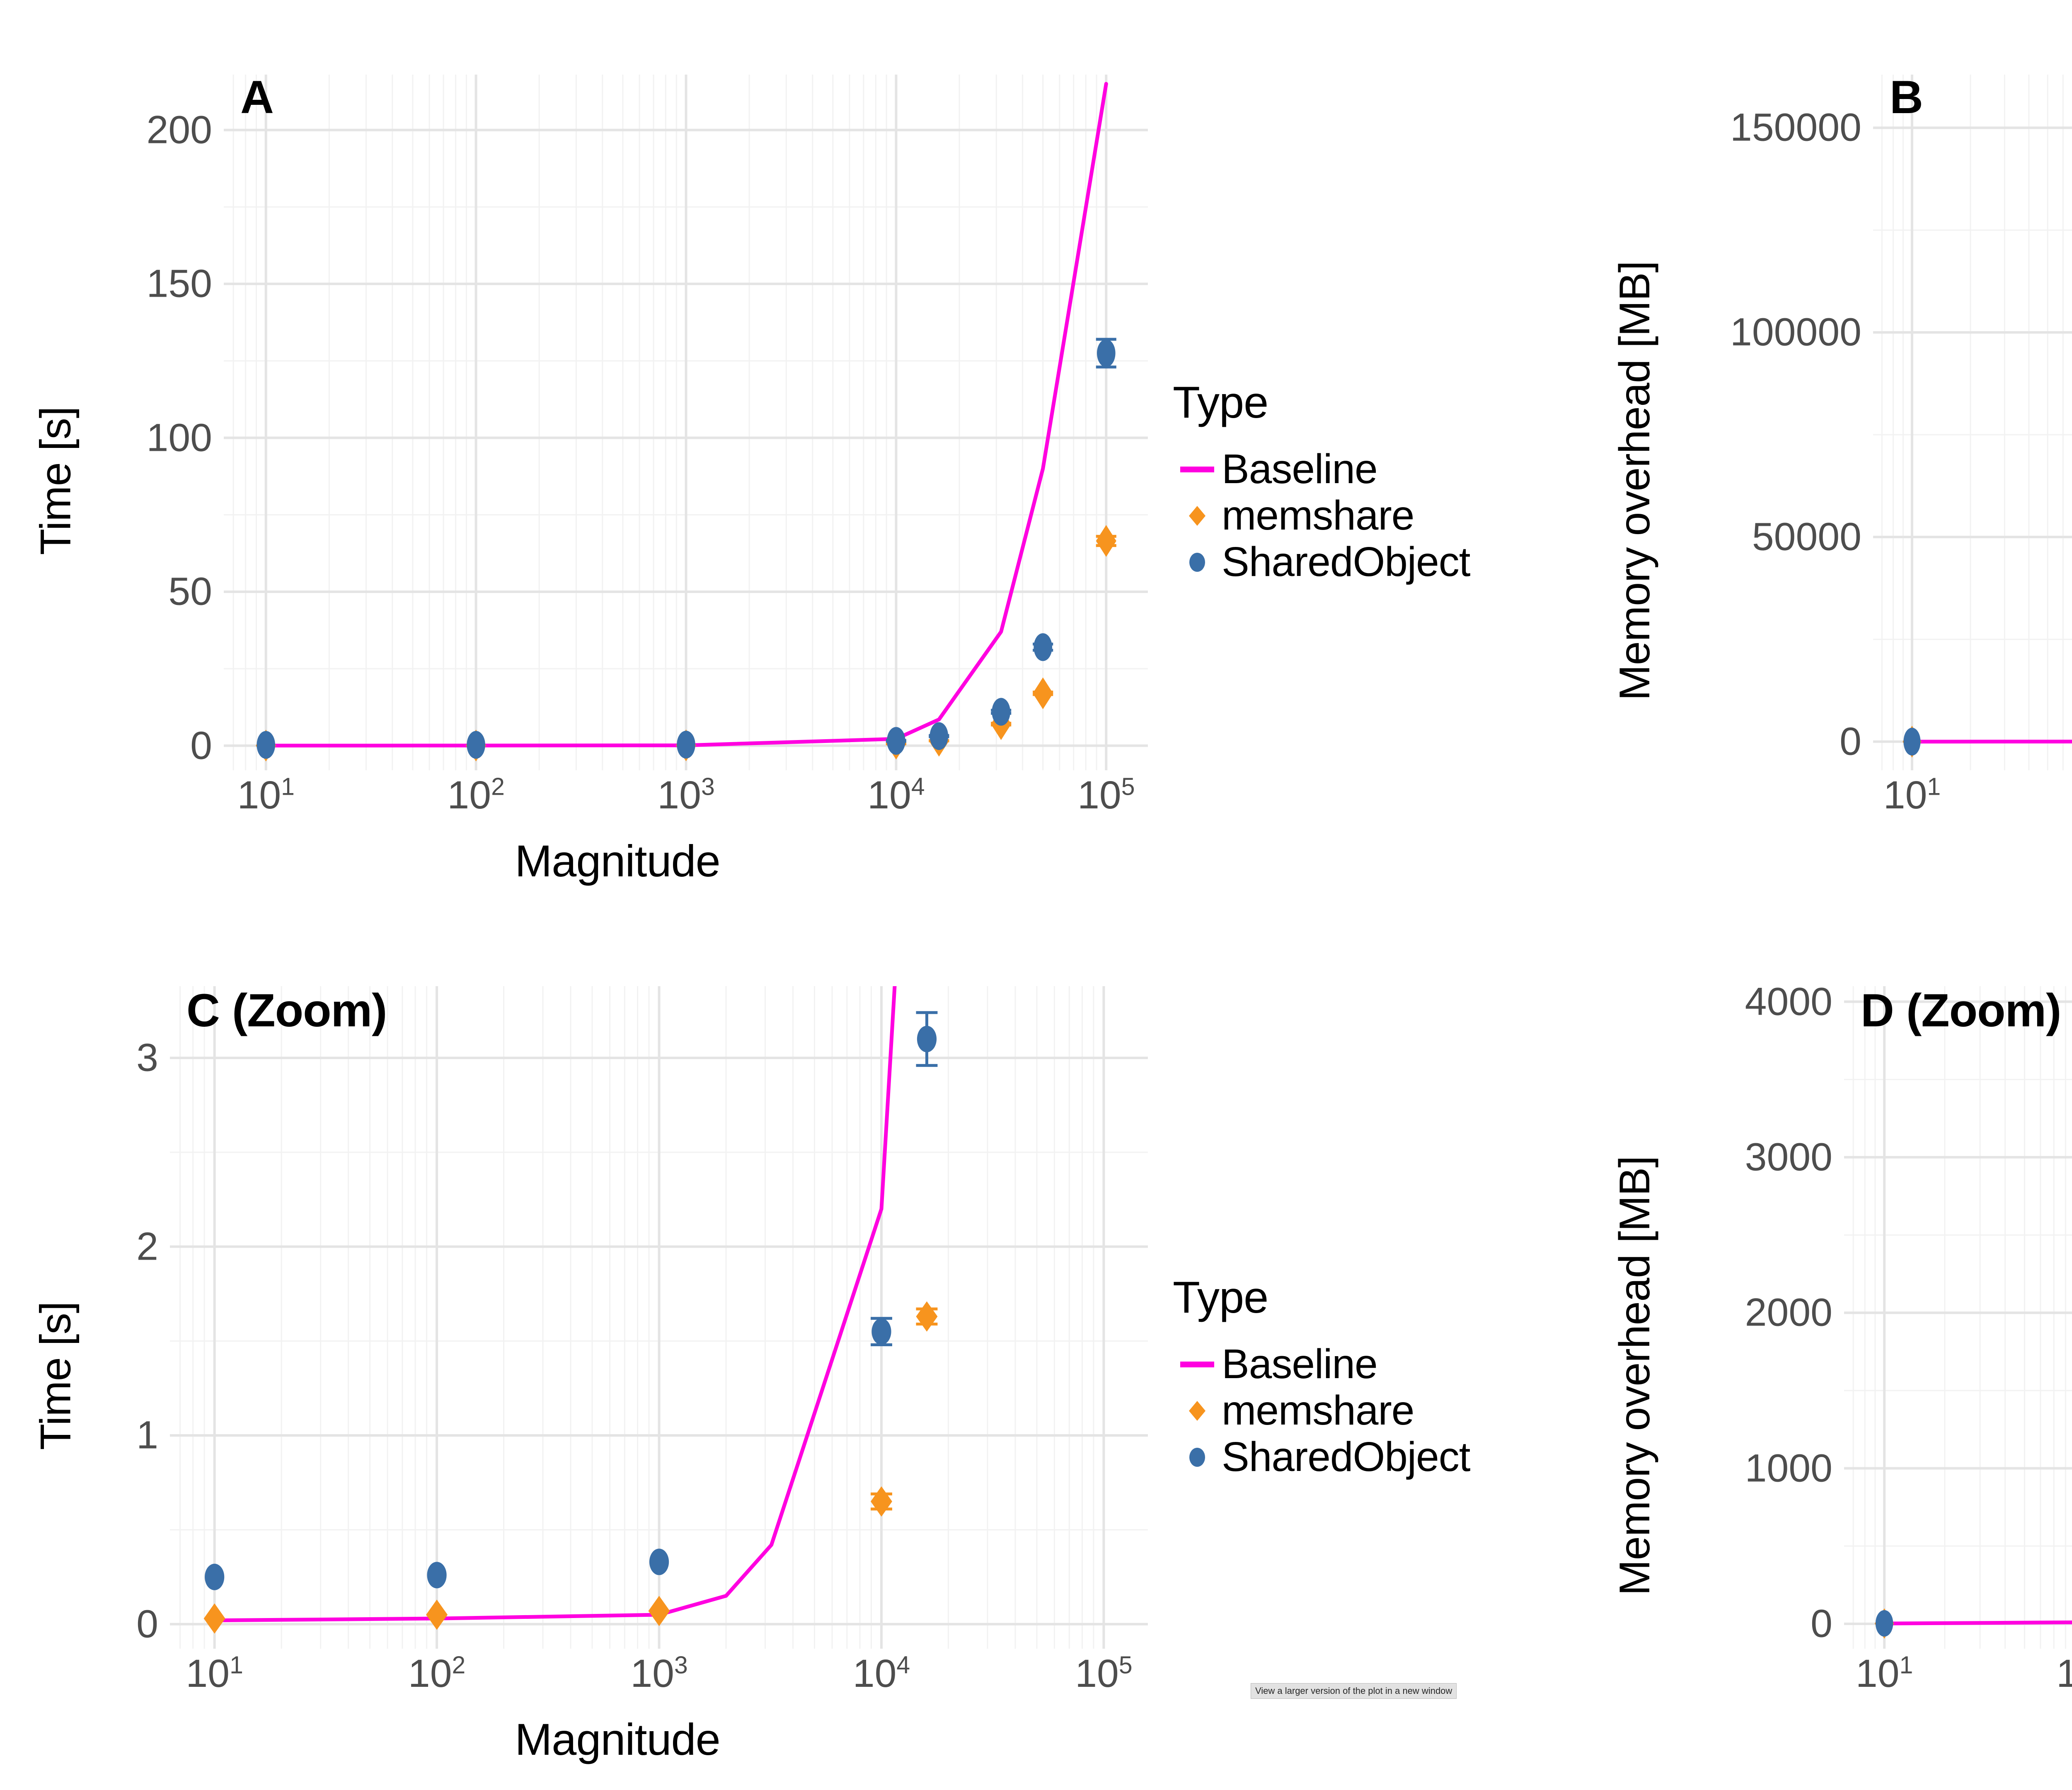 The height and width of the screenshot is (1790, 2072). Describe the element at coordinates (617, 861) in the screenshot. I see `panel-a-x-axis-label: Magnitude` at that location.